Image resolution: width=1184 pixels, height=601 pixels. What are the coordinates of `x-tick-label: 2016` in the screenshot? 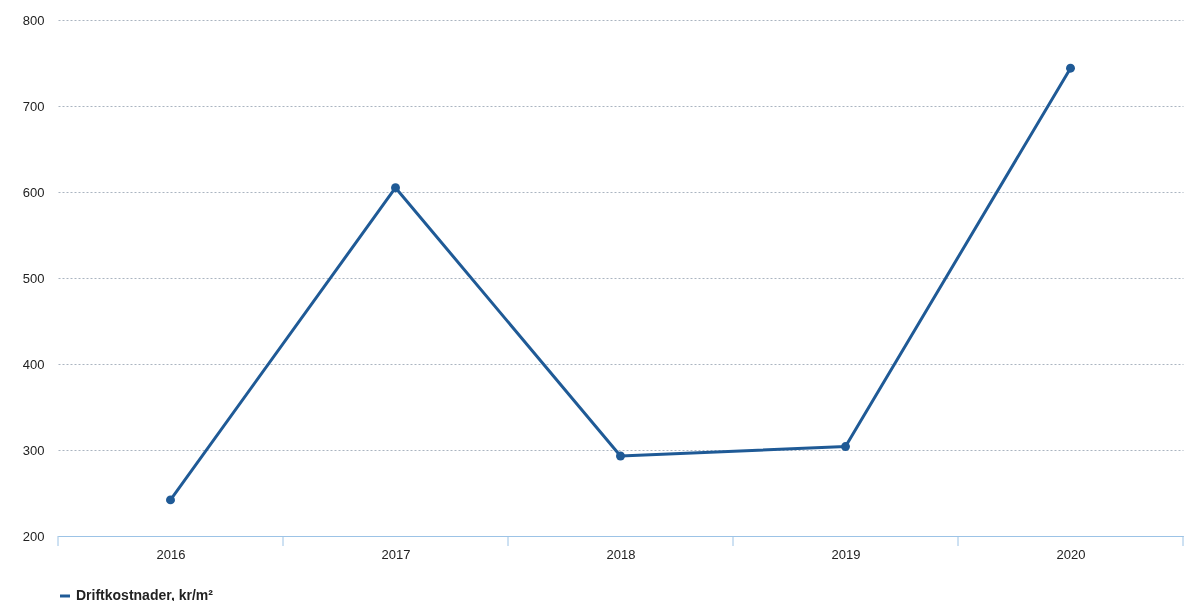 It's located at (171, 554).